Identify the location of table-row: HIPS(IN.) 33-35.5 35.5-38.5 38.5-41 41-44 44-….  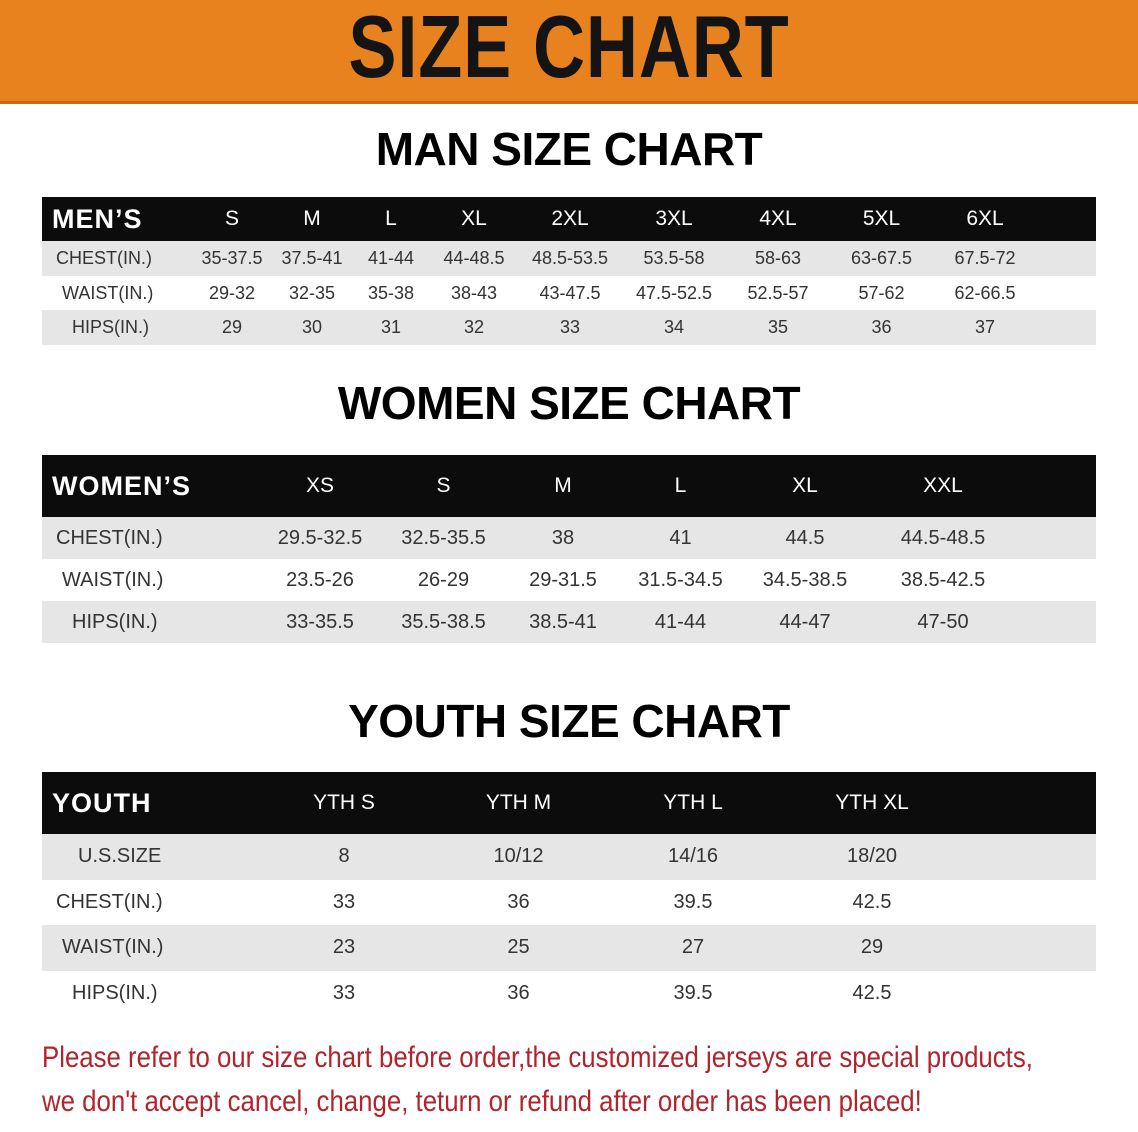
(569, 622).